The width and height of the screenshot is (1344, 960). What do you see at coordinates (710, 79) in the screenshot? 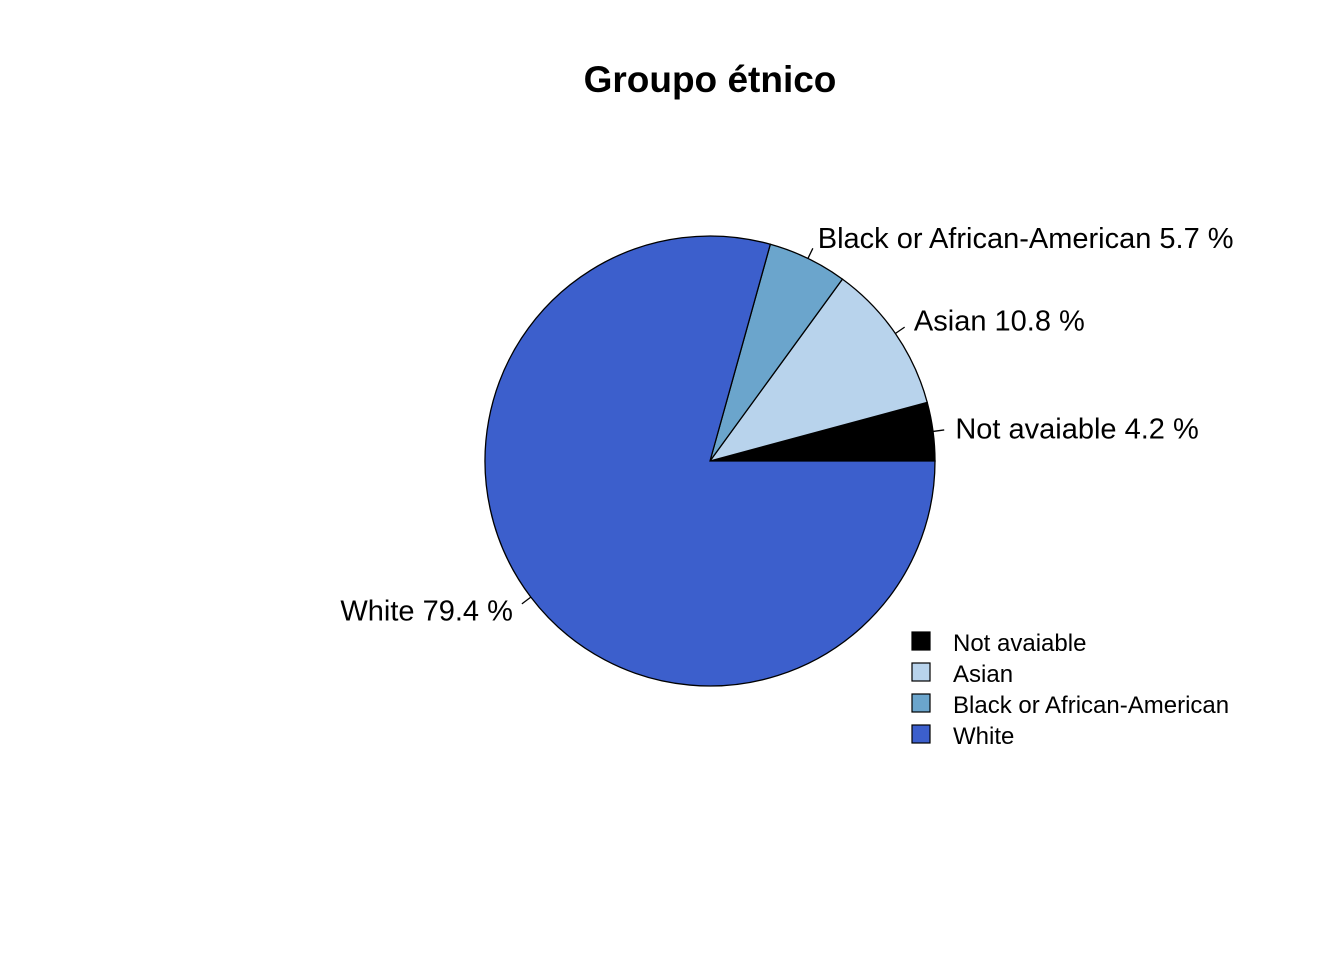
I see `chart-title: Groupo étnico` at bounding box center [710, 79].